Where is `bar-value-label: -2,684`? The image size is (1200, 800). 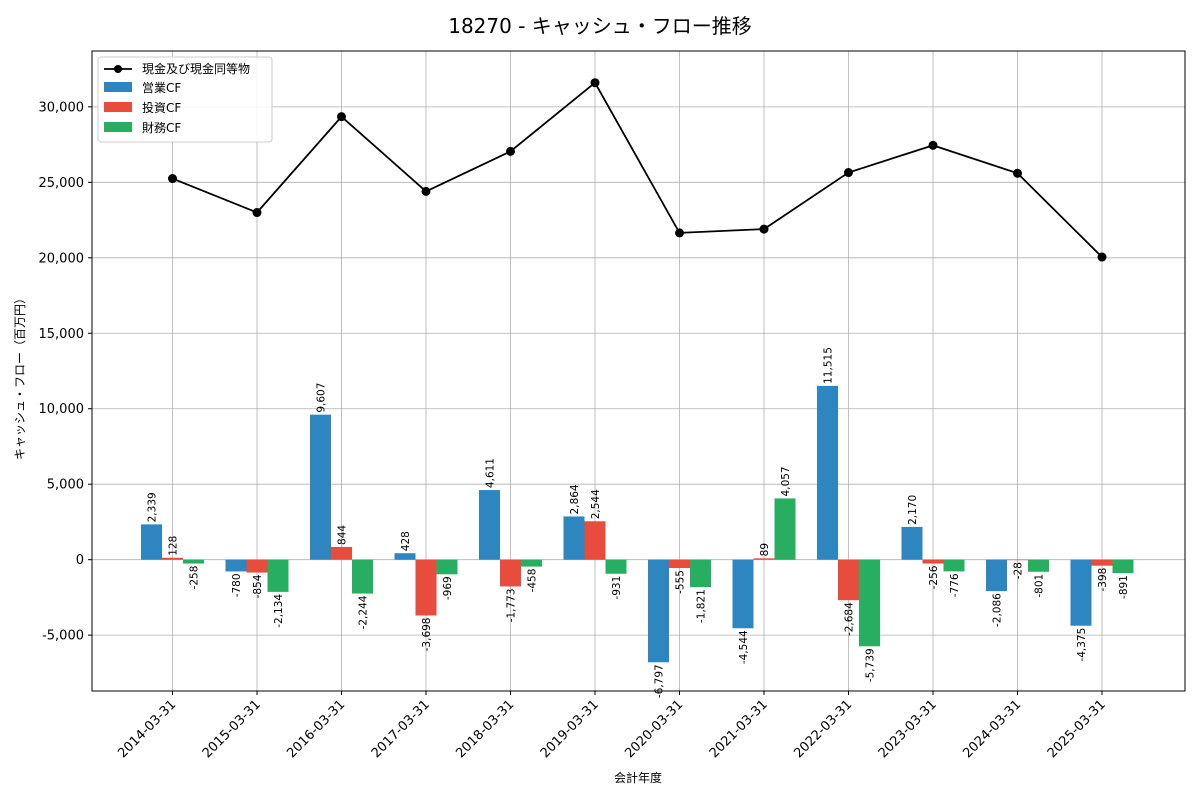
bar-value-label: -2,684 is located at coordinates (850, 619).